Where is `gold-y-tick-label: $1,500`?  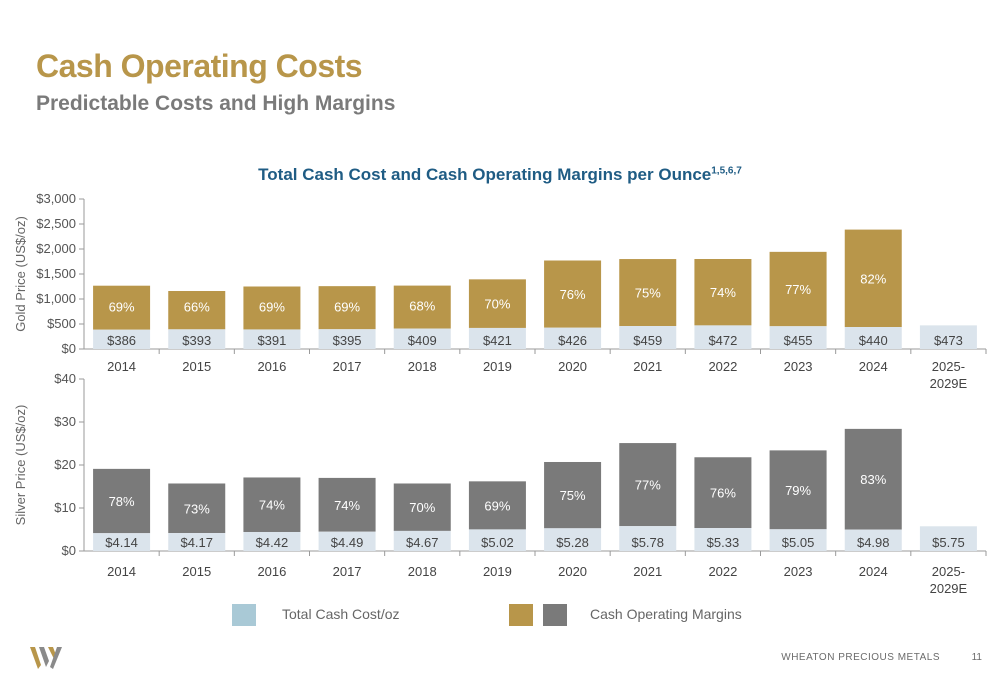
gold-y-tick-label: $1,500 is located at coordinates (56, 273).